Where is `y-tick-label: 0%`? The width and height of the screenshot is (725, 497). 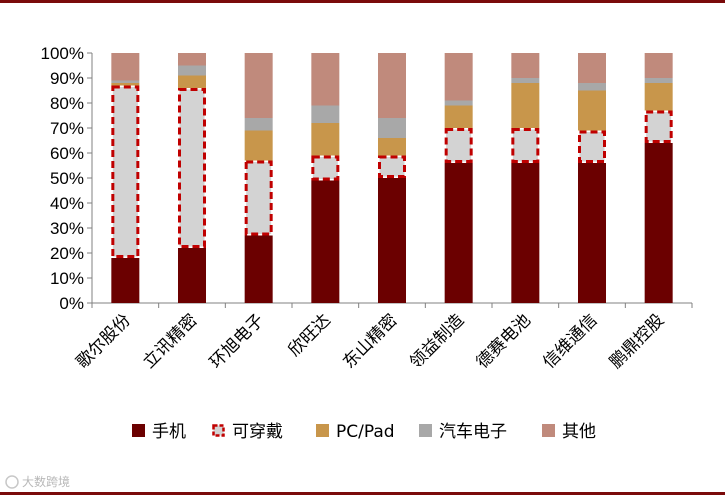
y-tick-label: 0% is located at coordinates (71, 303).